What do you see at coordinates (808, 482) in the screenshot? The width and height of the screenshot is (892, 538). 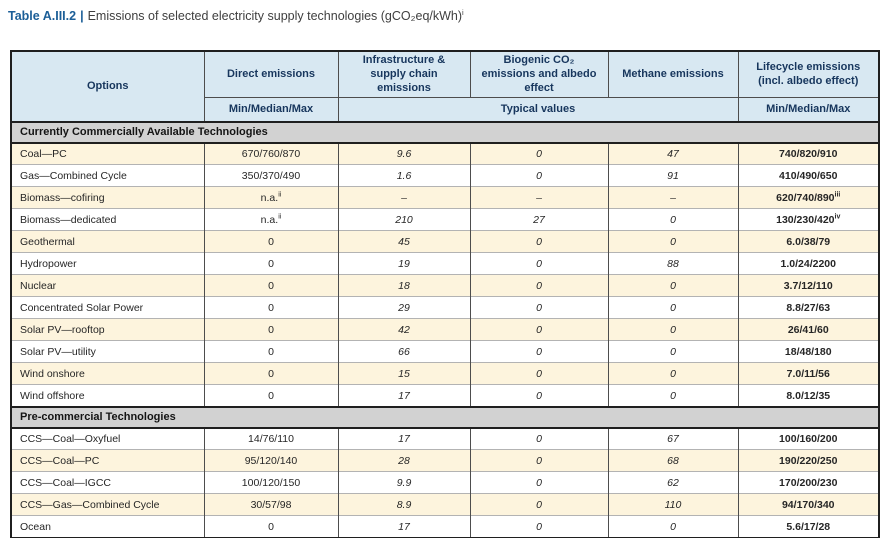 I see `cell-value: 170/200/230` at bounding box center [808, 482].